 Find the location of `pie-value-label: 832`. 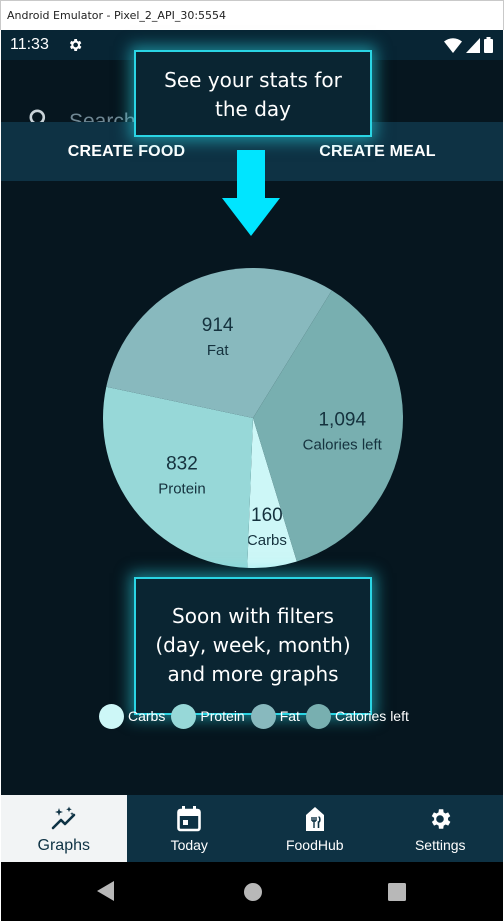

pie-value-label: 832 is located at coordinates (182, 463).